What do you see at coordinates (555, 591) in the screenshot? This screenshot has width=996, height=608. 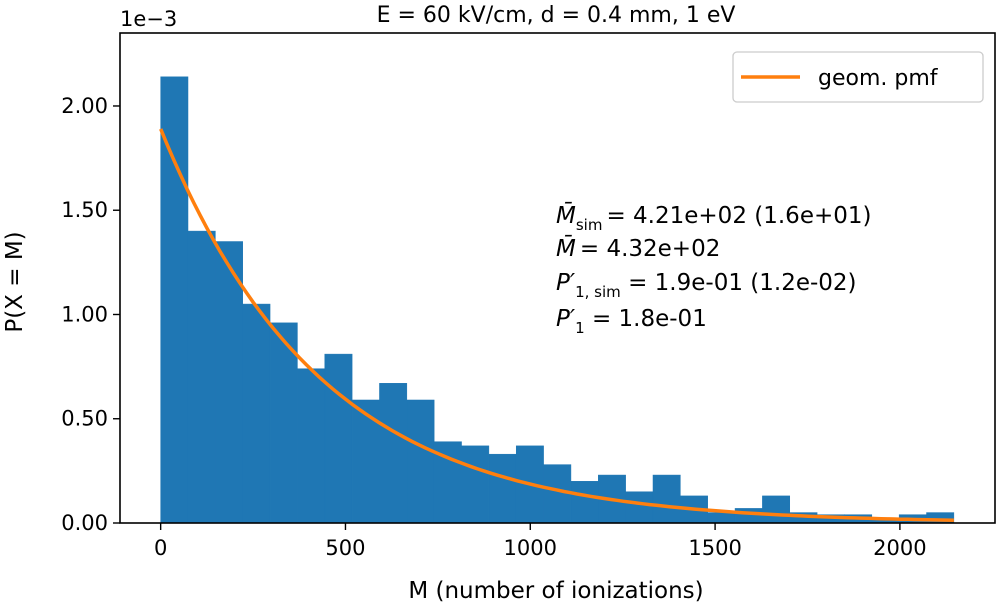 I see `x-axis-label: M (number of ionizations)` at bounding box center [555, 591].